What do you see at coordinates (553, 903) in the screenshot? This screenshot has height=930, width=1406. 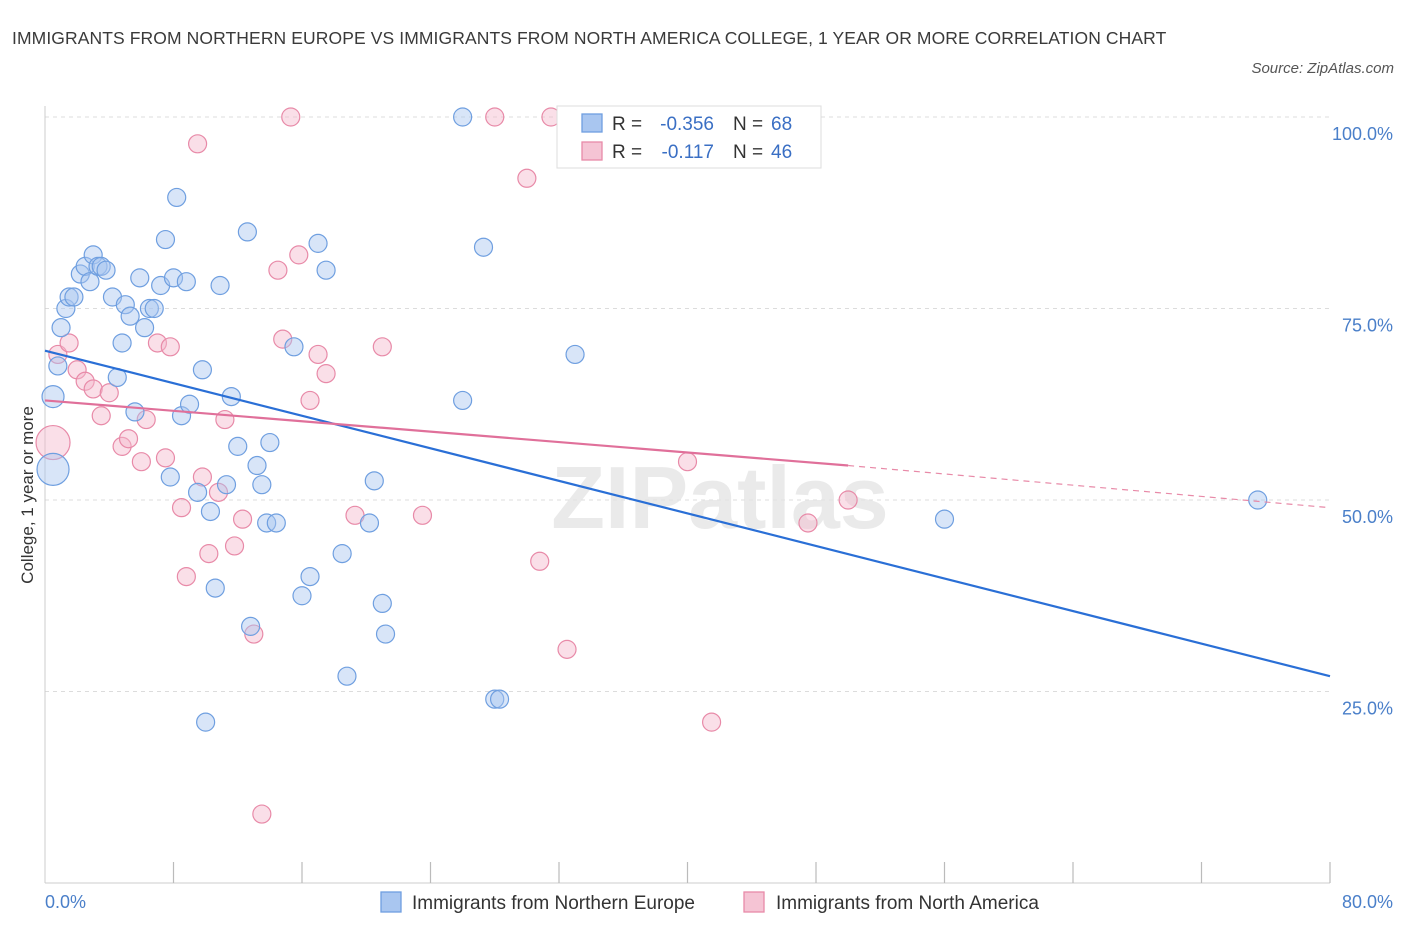 I see `bottom-legend-label-northern-europe: Immigrants from Northern Europe` at bounding box center [553, 903].